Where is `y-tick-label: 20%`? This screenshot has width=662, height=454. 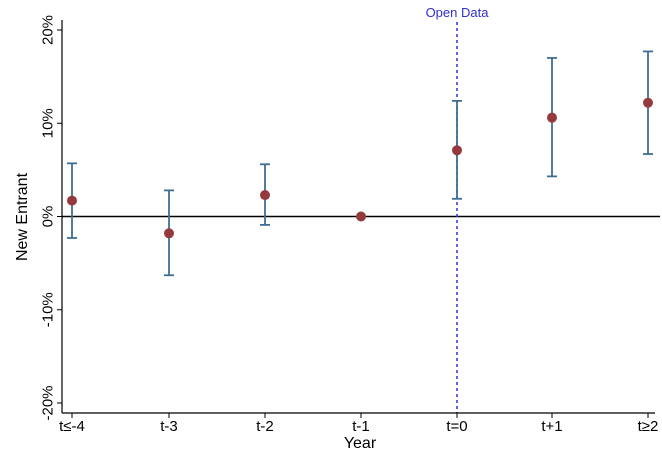 y-tick-label: 20% is located at coordinates (48, 30).